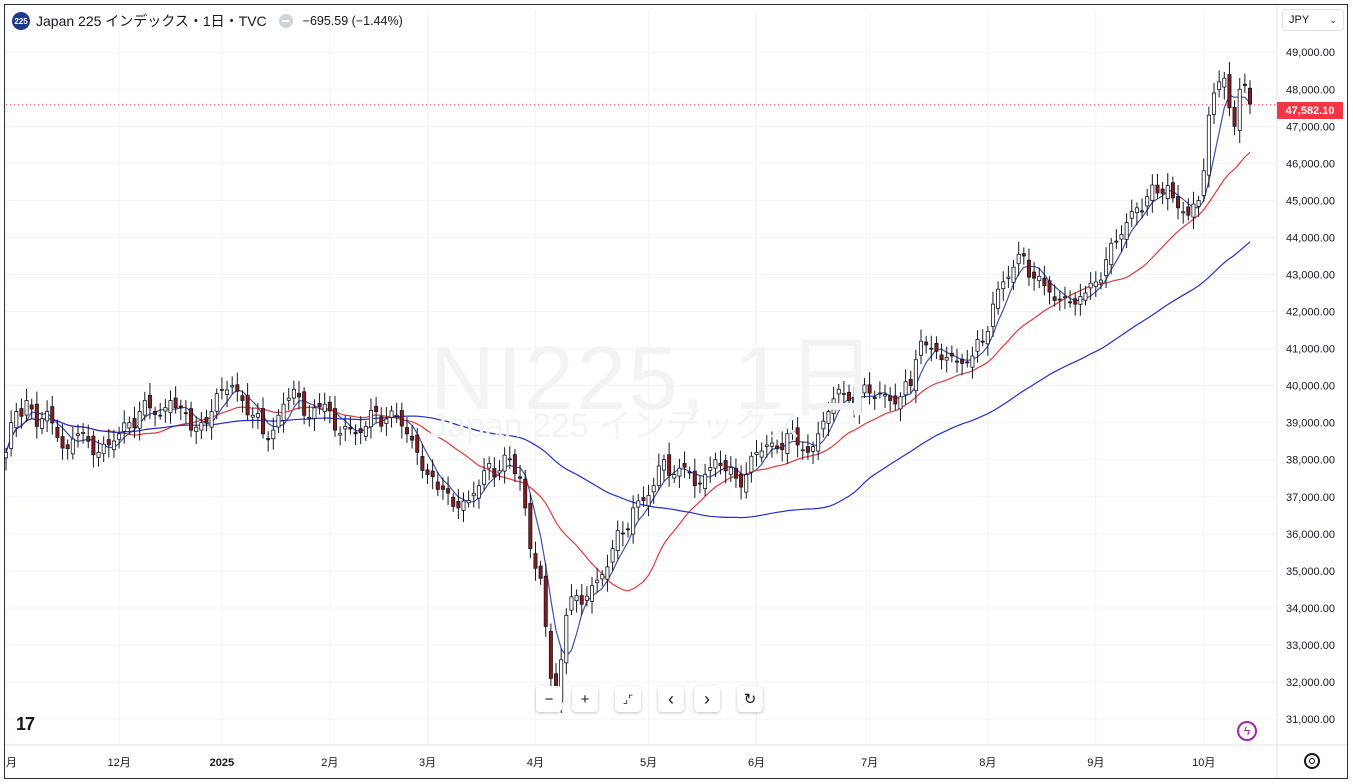 This screenshot has height=784, width=1353. What do you see at coordinates (329, 763) in the screenshot?
I see `x-tick-label: 2月` at bounding box center [329, 763].